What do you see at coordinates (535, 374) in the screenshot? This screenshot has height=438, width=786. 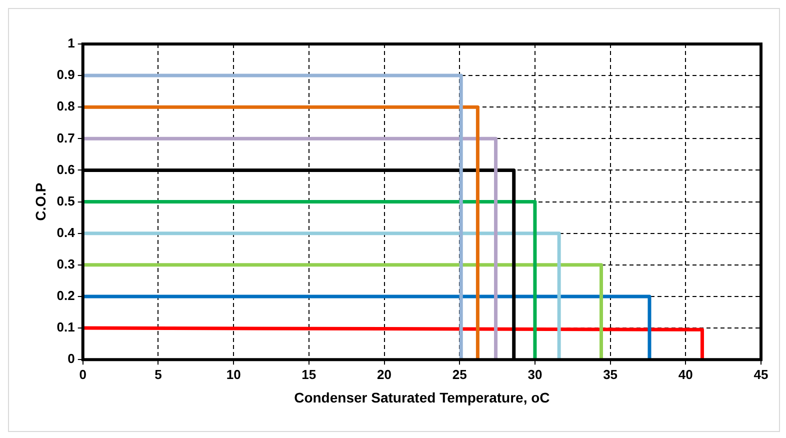 I see `x-tick-label: 30` at bounding box center [535, 374].